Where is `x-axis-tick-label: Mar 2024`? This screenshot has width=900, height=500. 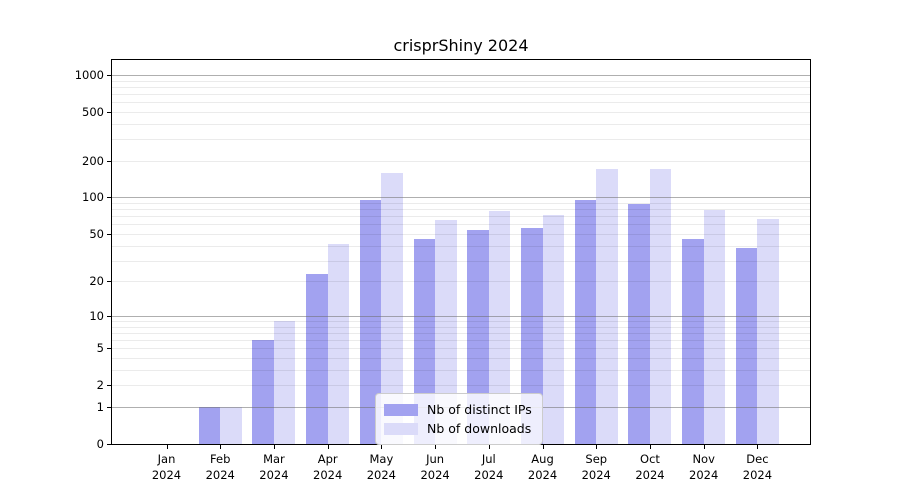 x-axis-tick-label: Mar 2024 is located at coordinates (274, 467).